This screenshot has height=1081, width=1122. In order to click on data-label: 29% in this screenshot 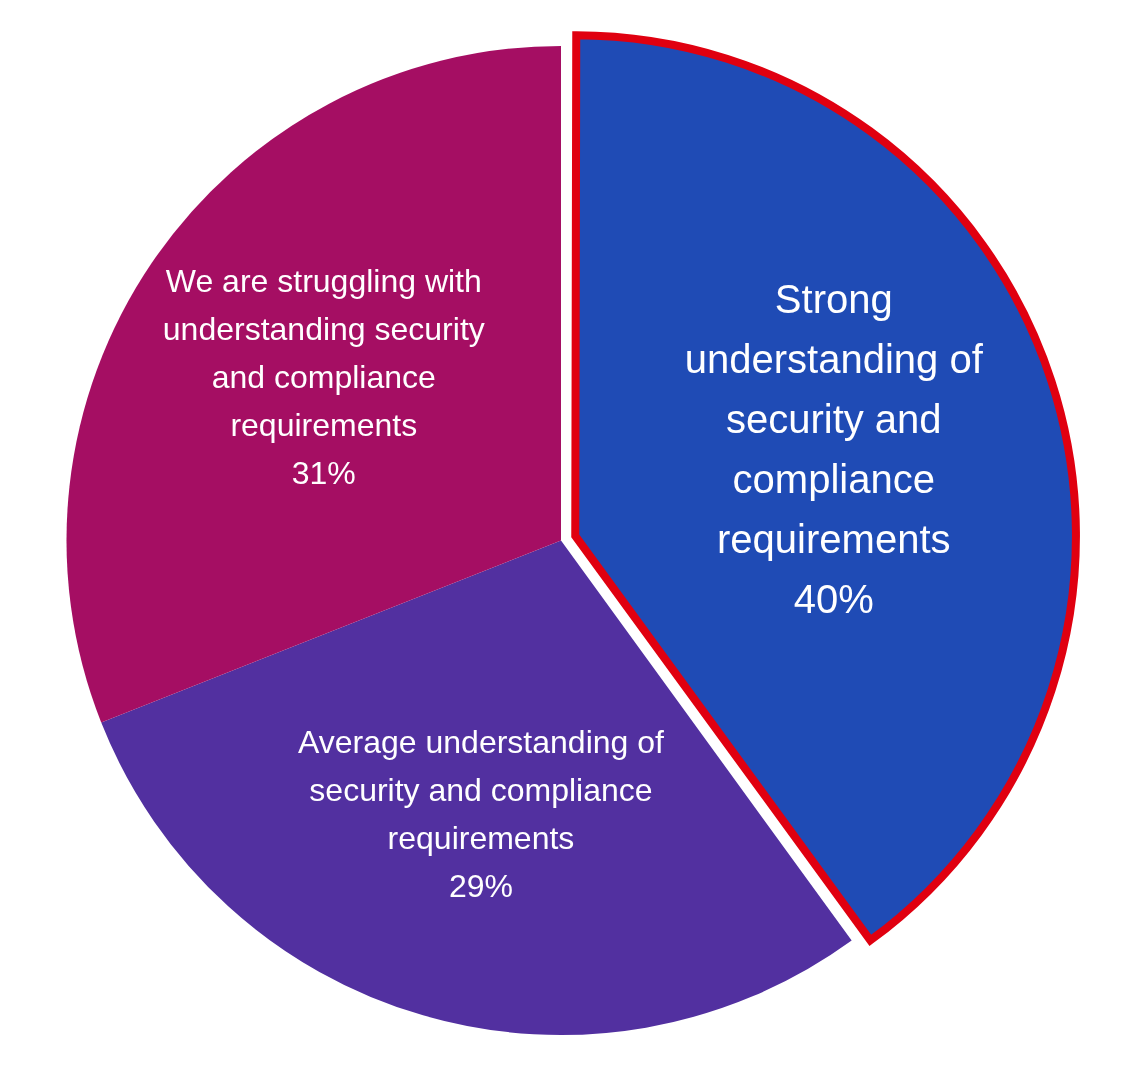, I will do `click(481, 885)`.